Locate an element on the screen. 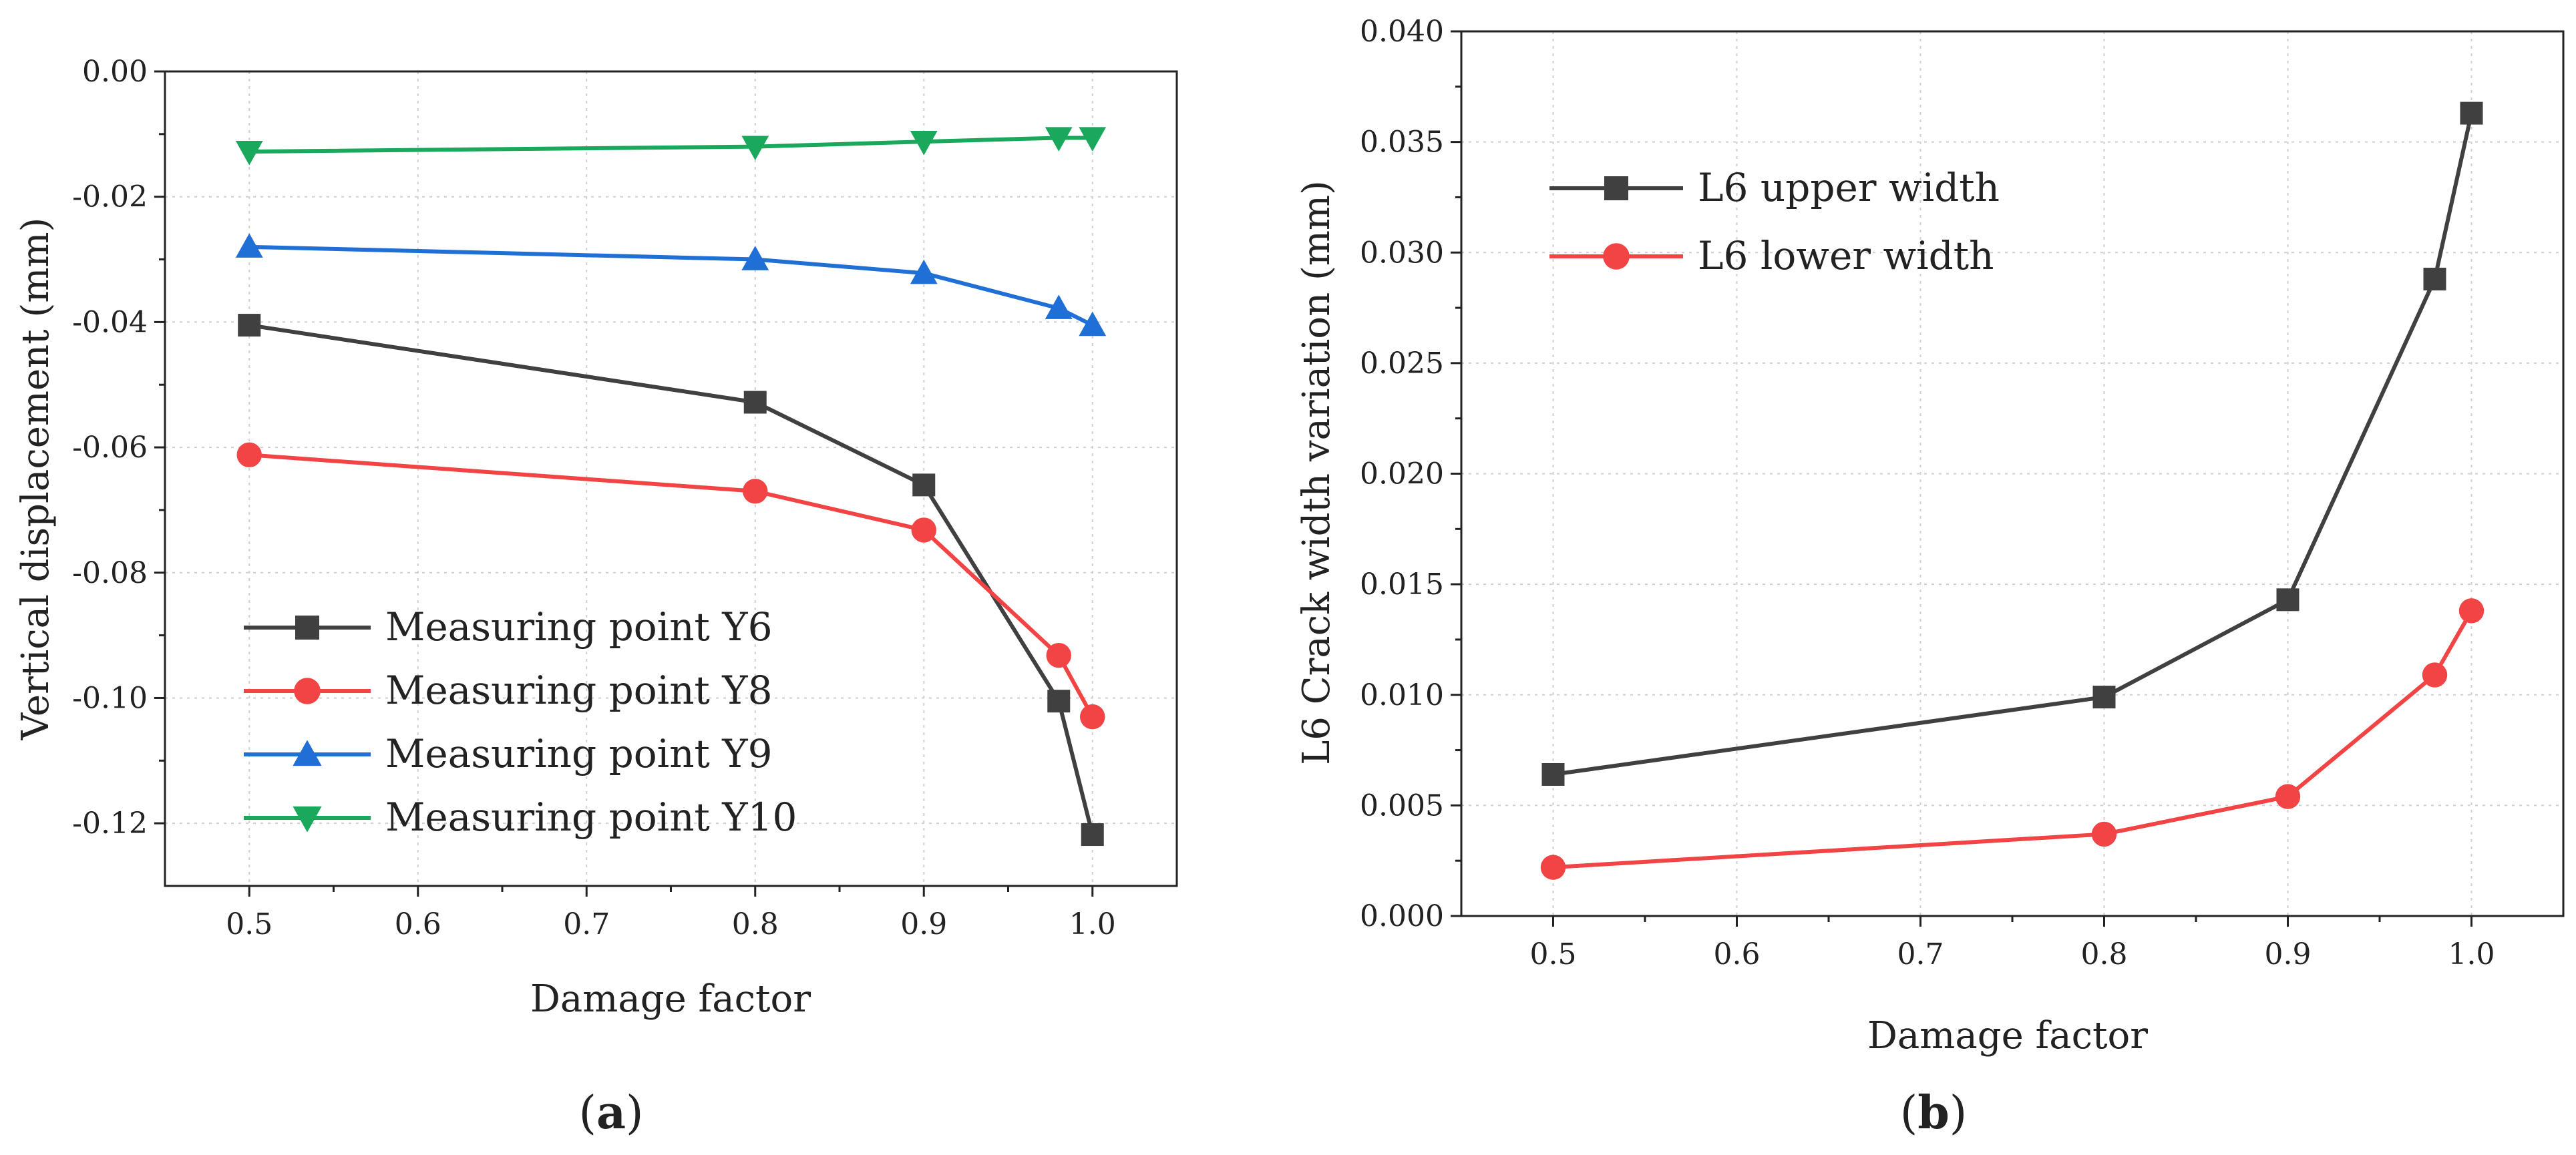  legend-b: L6 upper width L6 lower width is located at coordinates (1774, 221).